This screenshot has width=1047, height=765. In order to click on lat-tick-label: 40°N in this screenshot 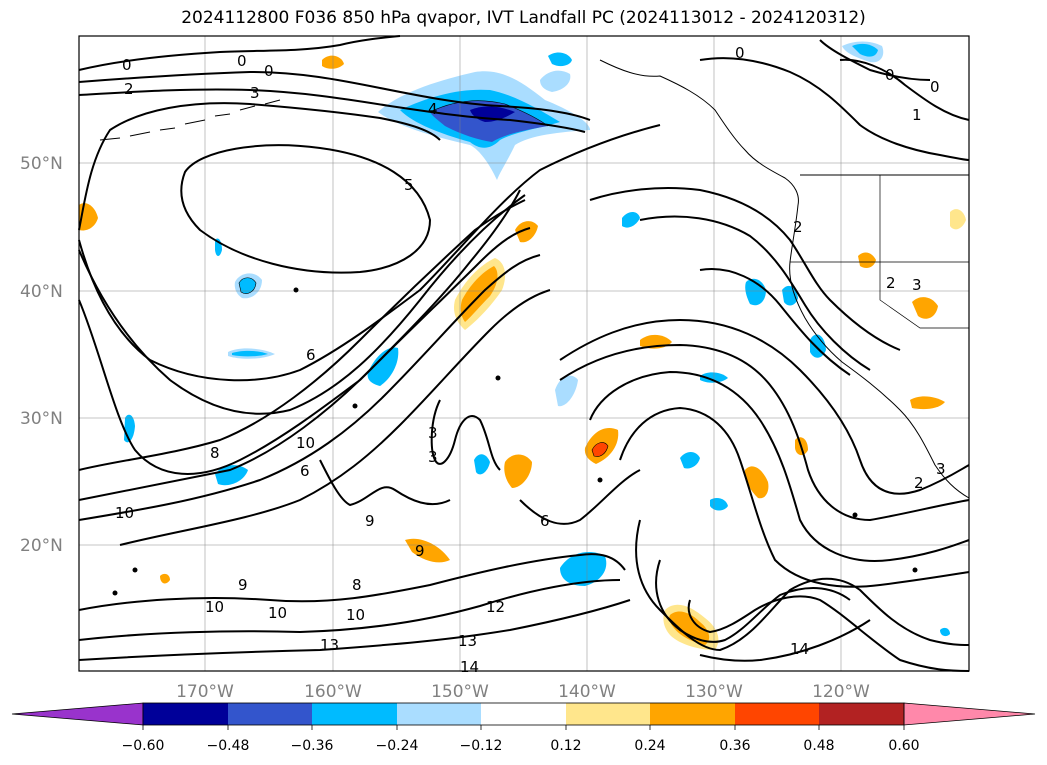, I will do `click(41, 292)`.